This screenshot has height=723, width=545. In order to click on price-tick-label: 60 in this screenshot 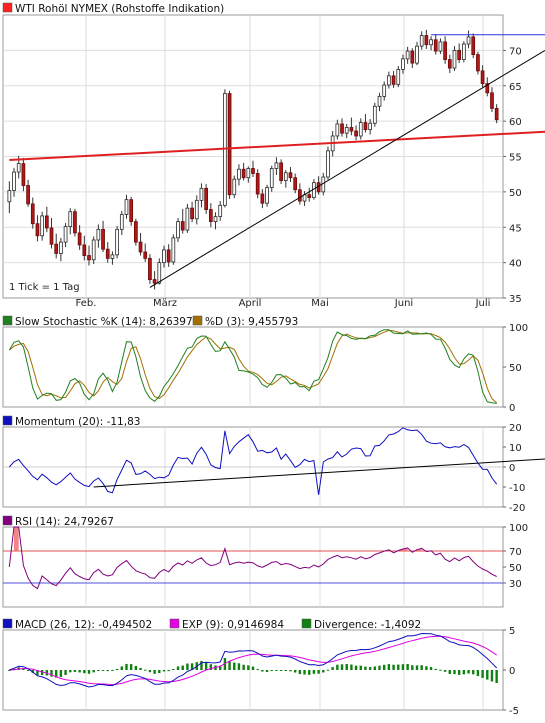, I will do `click(515, 122)`.